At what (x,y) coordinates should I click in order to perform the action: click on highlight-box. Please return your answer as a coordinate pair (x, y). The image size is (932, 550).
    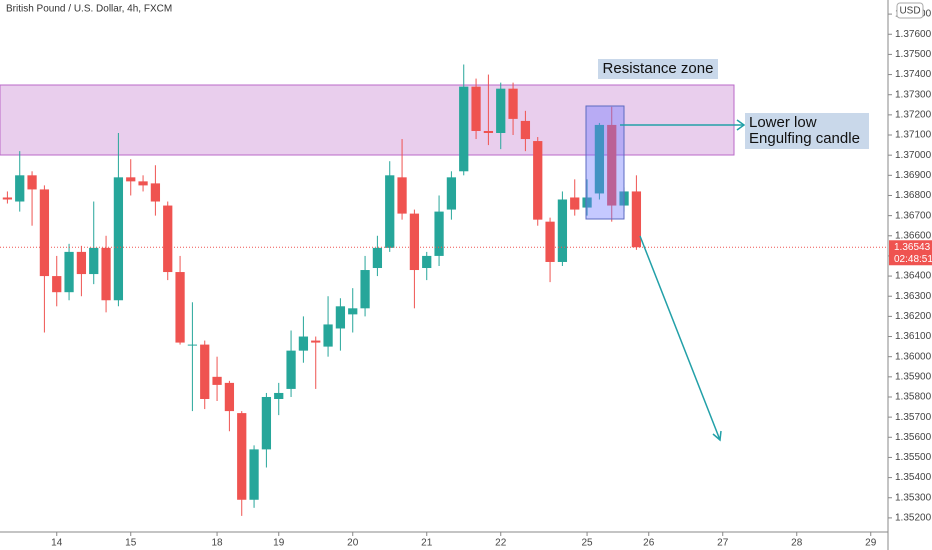
    Looking at the image, I should click on (605, 162).